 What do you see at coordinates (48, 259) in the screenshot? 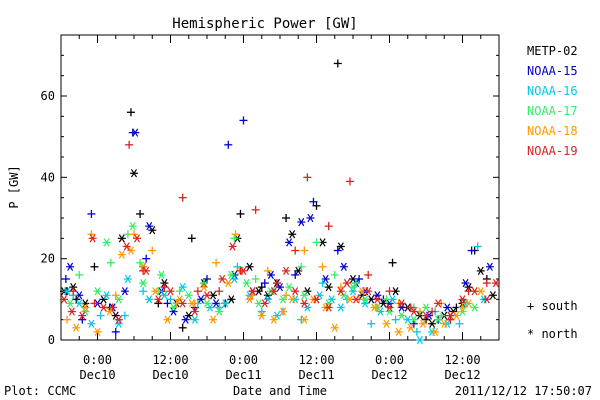
I see `y-tick-label: 20` at bounding box center [48, 259].